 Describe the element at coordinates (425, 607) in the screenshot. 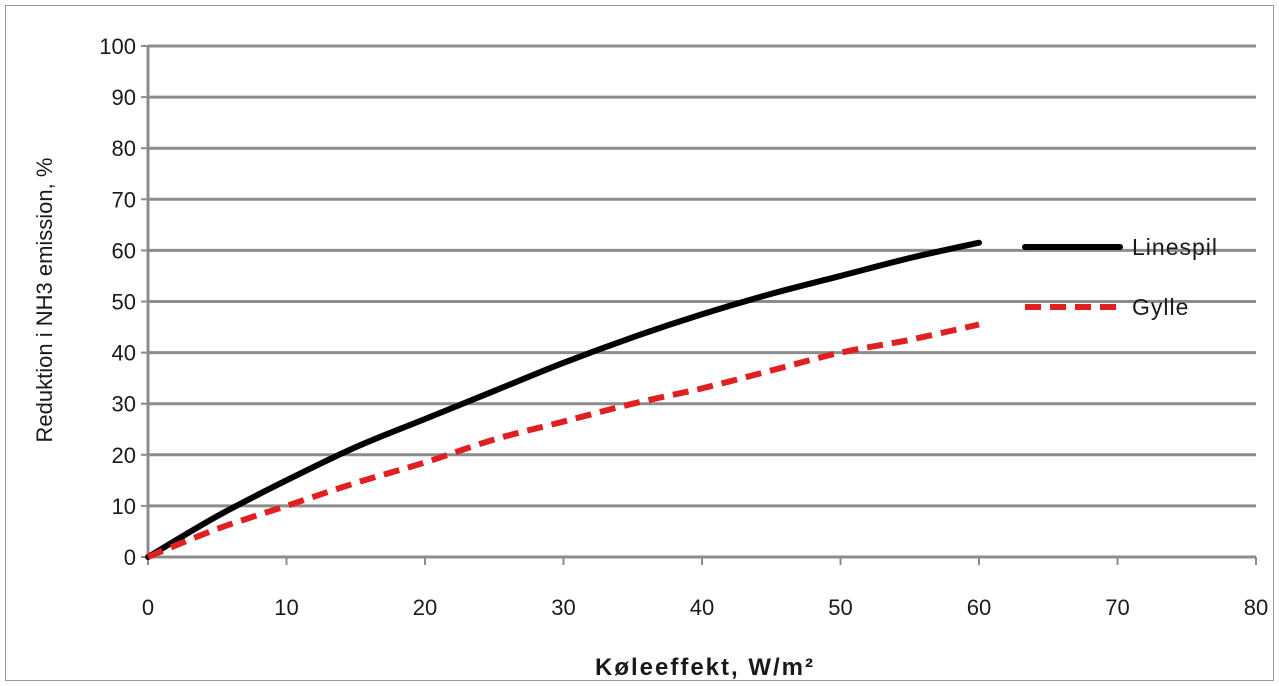

I see `x-tick-label-20: 20` at that location.